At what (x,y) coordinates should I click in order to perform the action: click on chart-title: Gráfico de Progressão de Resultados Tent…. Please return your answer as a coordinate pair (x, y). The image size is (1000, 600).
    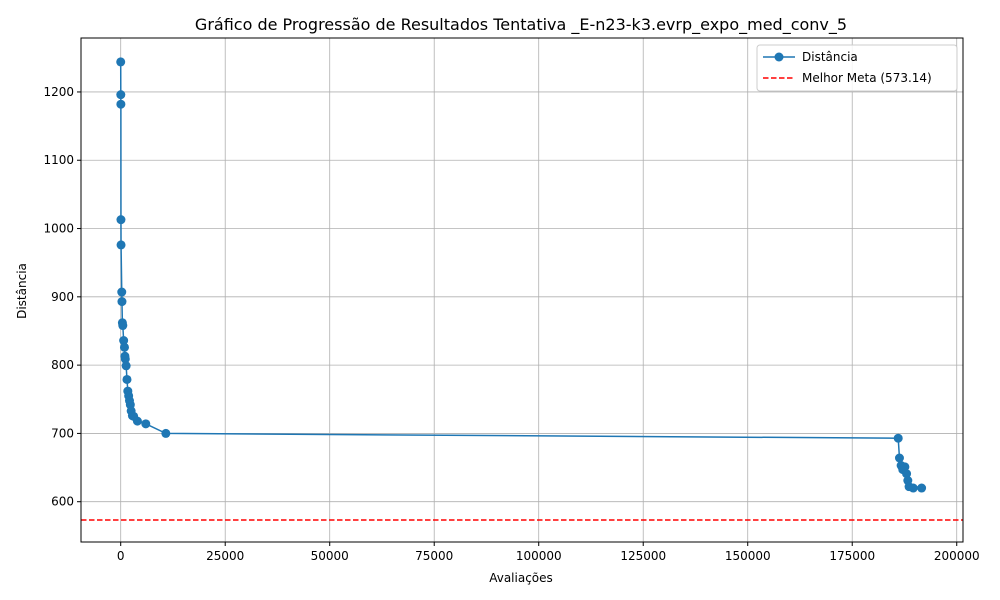
    Looking at the image, I should click on (521, 25).